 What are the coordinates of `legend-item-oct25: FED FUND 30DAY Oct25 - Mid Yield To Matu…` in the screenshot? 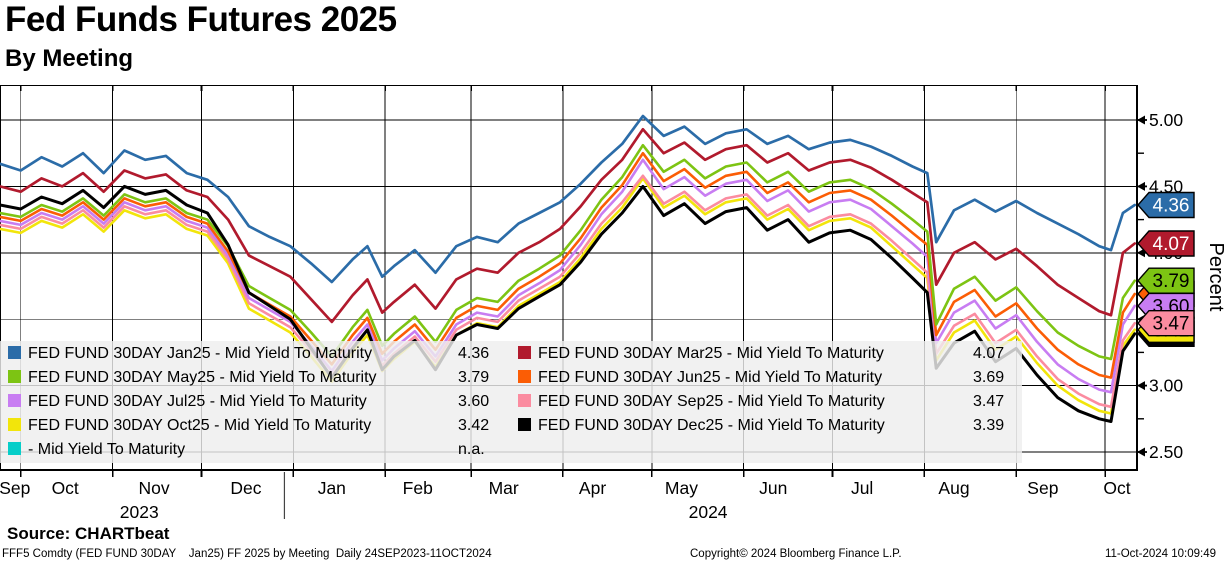 It's located at (258, 426).